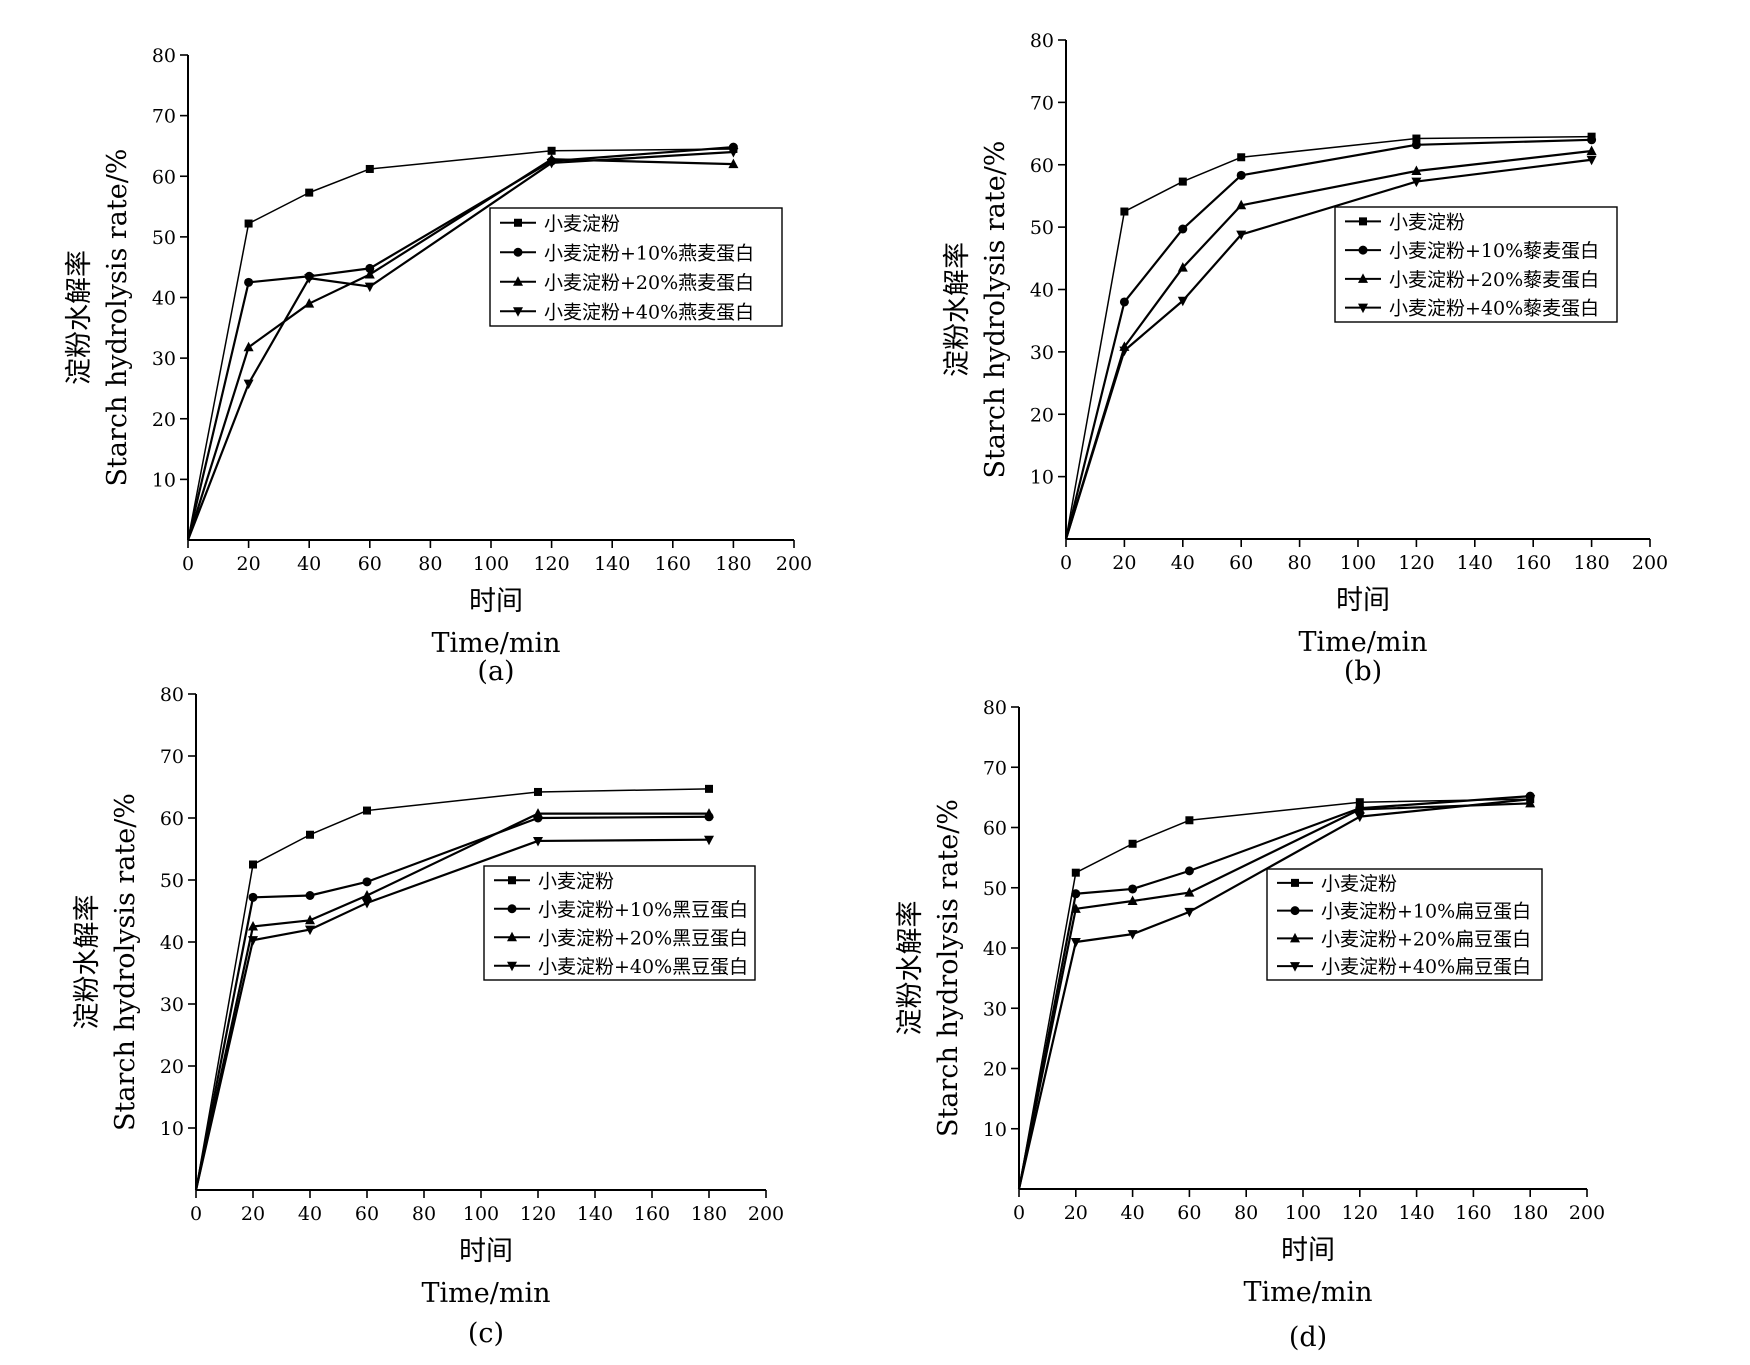  I want to click on x-tick-label: 40, so click(1133, 1213).